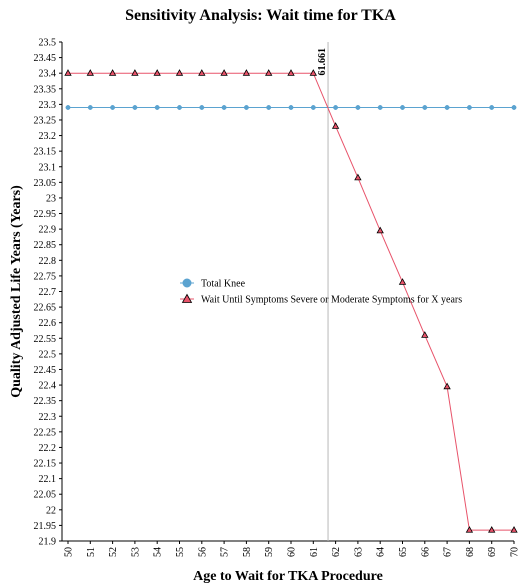 Image resolution: width=521 pixels, height=586 pixels. Describe the element at coordinates (260, 15) in the screenshot. I see `chart-title: Sensitivity Analysis: Wait time for TKA` at that location.